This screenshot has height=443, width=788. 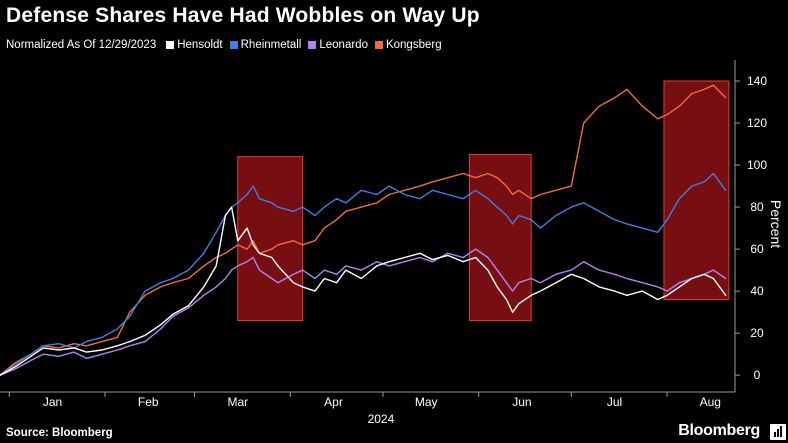 I want to click on legend-label-hensoldt: Hensoldt, so click(x=200, y=45).